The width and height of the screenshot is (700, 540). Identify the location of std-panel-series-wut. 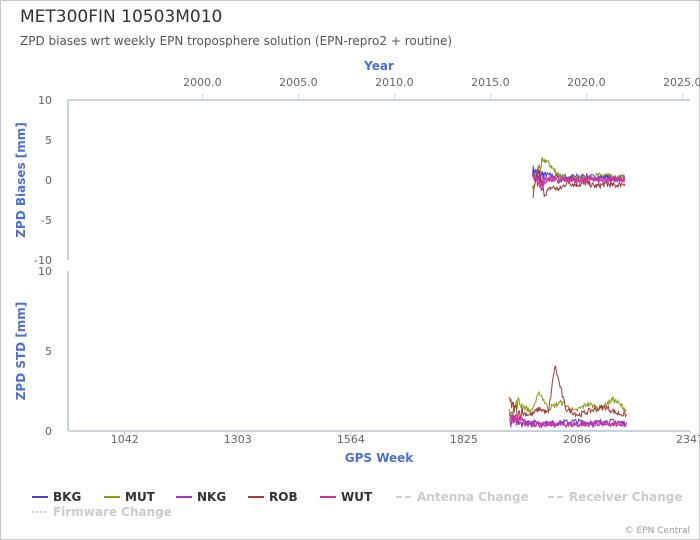
(568, 420).